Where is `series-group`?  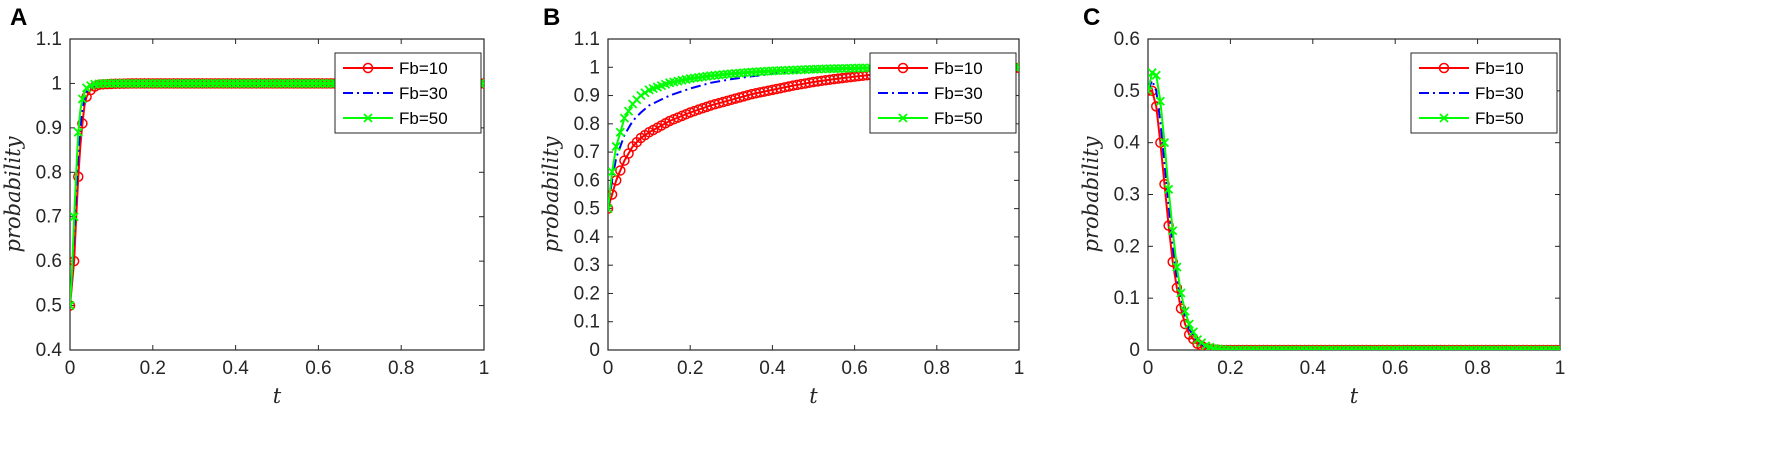
series-group is located at coordinates (1354, 209).